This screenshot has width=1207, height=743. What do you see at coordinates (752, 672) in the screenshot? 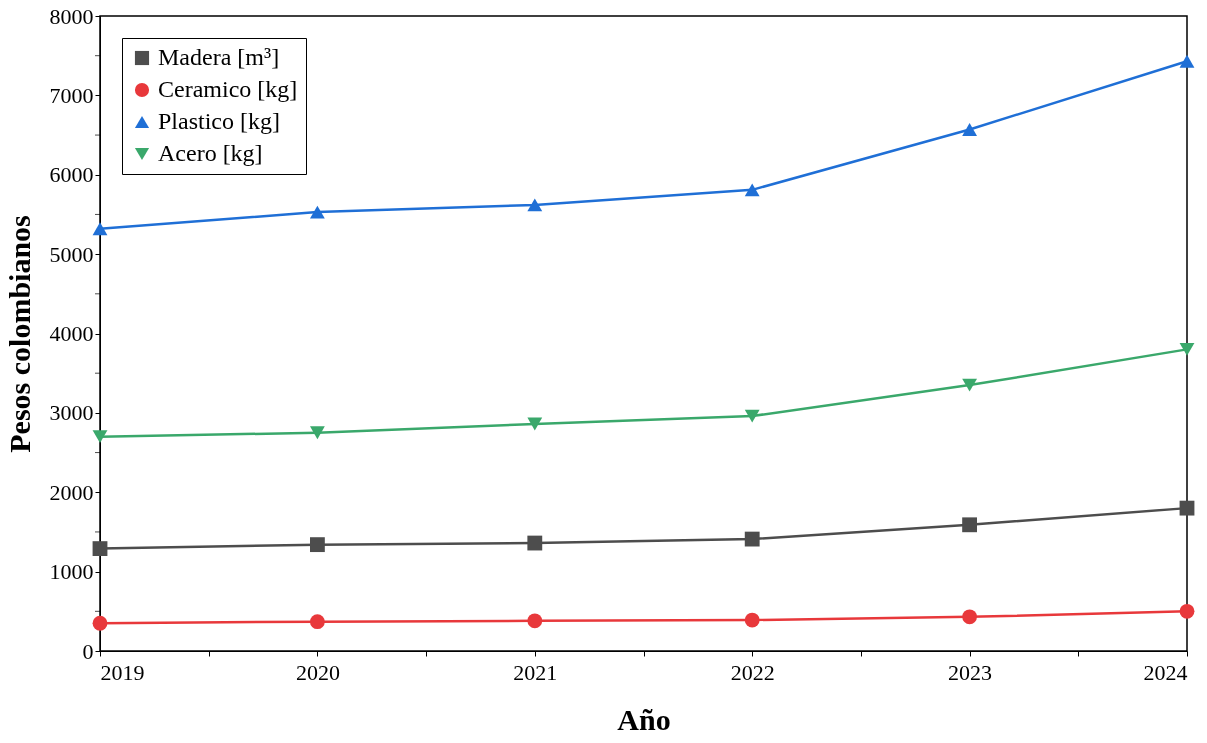
I see `x-tick-label: 2022` at bounding box center [752, 672].